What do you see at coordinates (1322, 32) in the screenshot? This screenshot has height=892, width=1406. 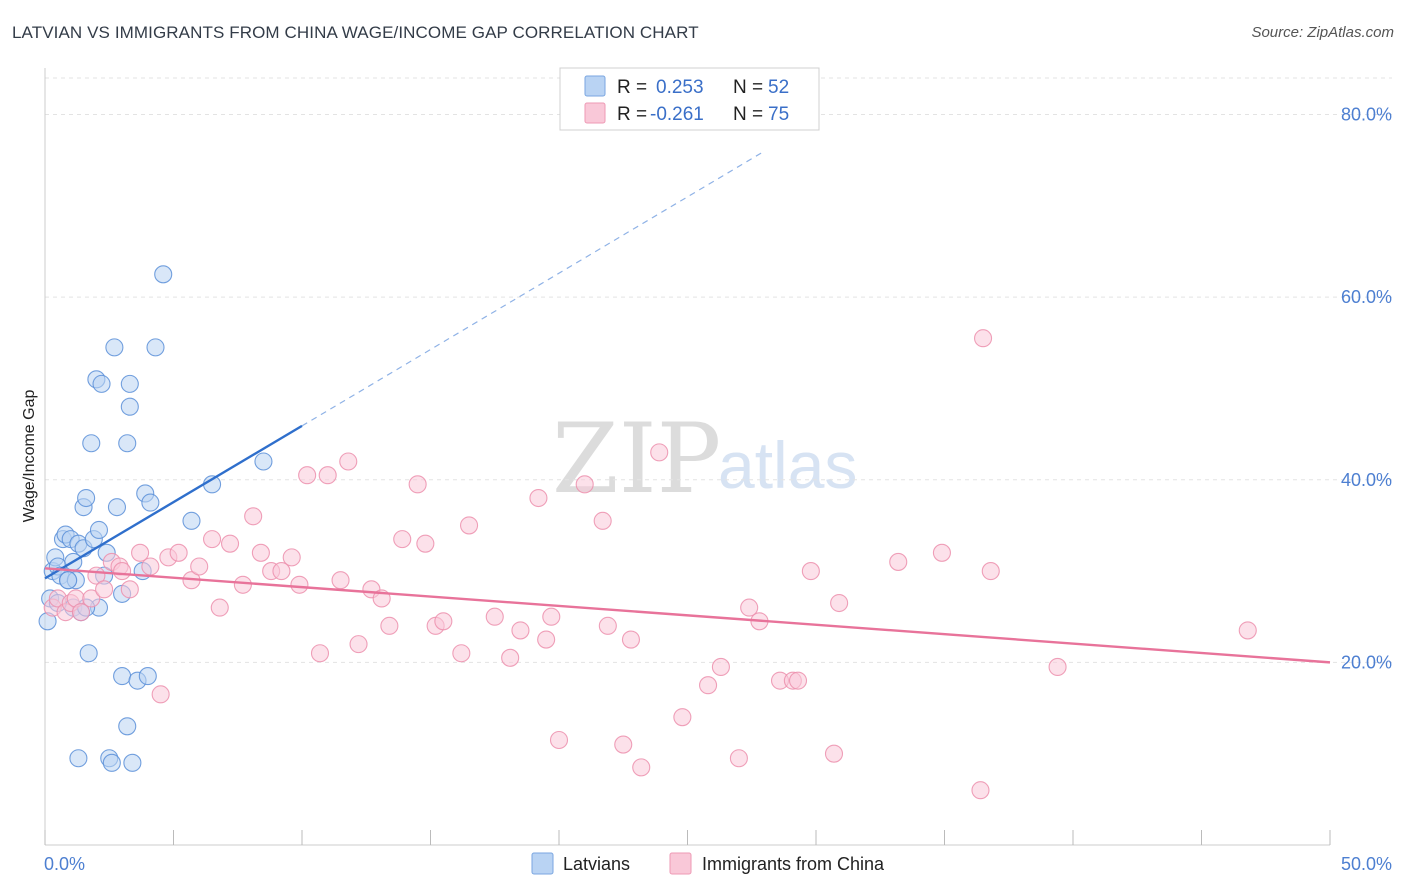 I see `source-credit: Source: ZipAtlas.com` at bounding box center [1322, 32].